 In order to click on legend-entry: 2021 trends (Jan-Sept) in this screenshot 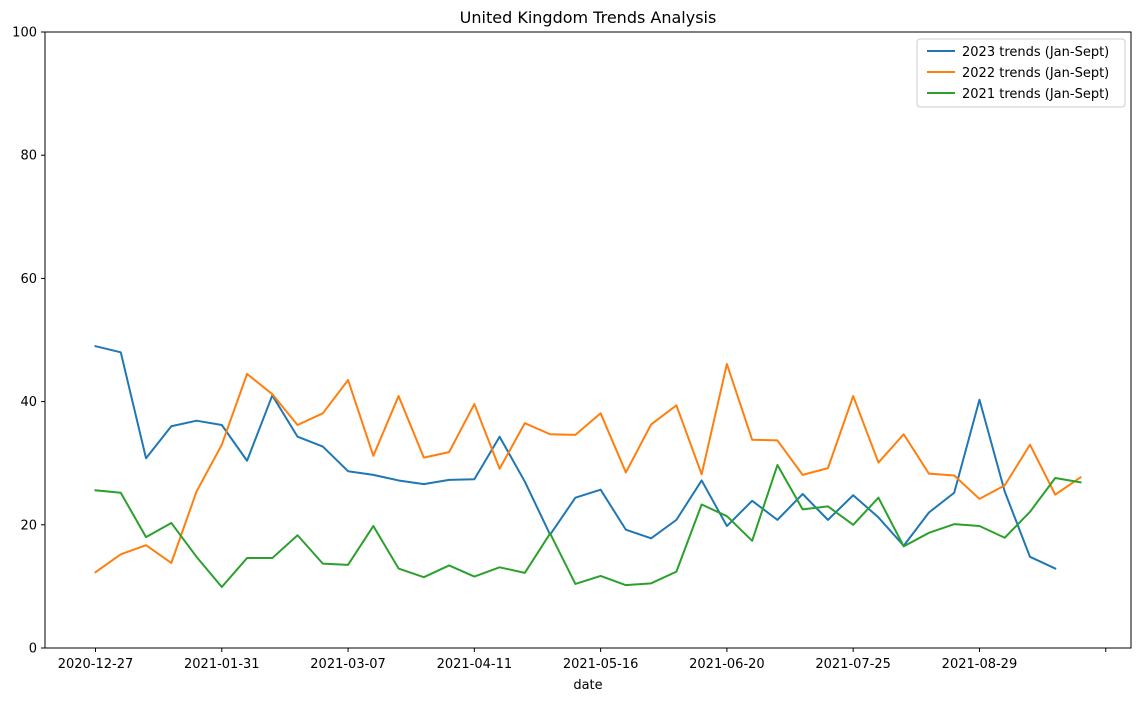, I will do `click(1035, 94)`.